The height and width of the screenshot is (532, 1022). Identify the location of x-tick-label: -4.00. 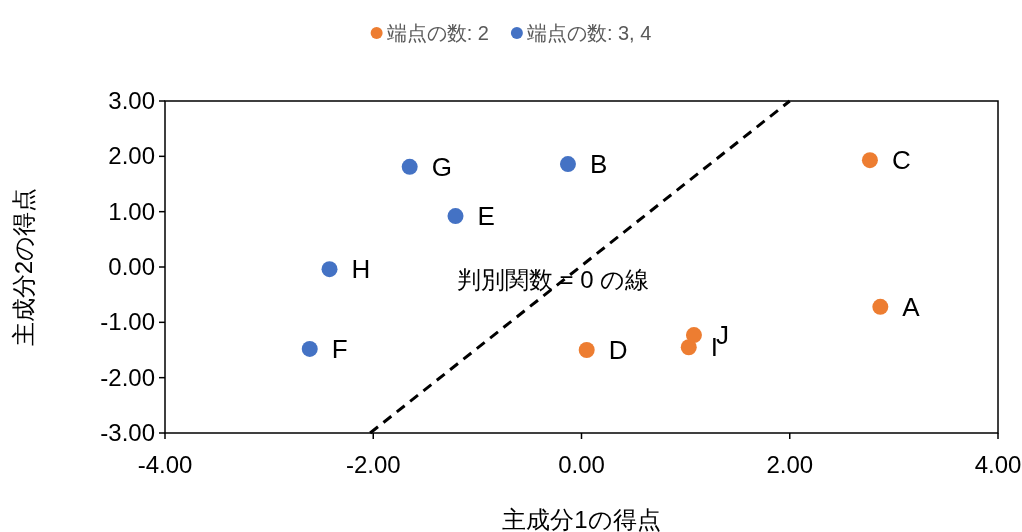
(165, 464).